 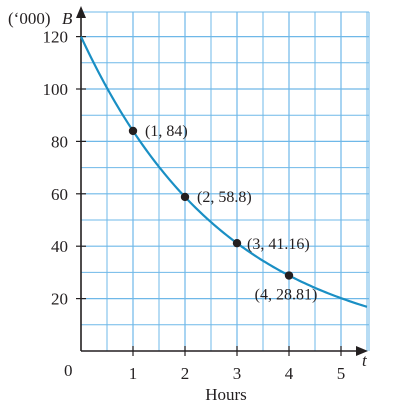 I want to click on x-tick-label: 3, so click(x=237, y=373).